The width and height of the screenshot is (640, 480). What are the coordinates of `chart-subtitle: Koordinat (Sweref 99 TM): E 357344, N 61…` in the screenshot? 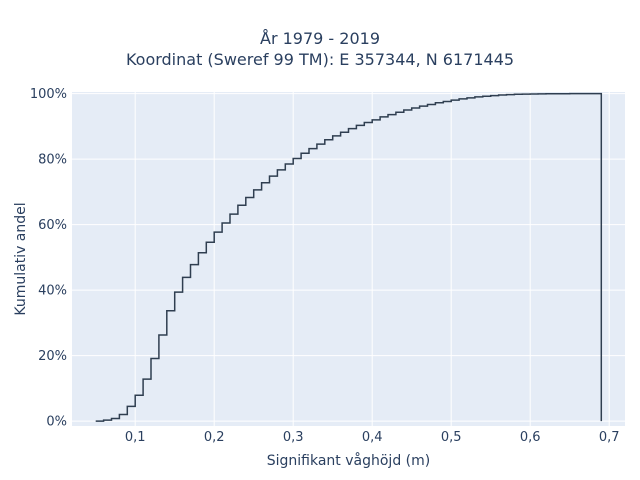 It's located at (320, 59).